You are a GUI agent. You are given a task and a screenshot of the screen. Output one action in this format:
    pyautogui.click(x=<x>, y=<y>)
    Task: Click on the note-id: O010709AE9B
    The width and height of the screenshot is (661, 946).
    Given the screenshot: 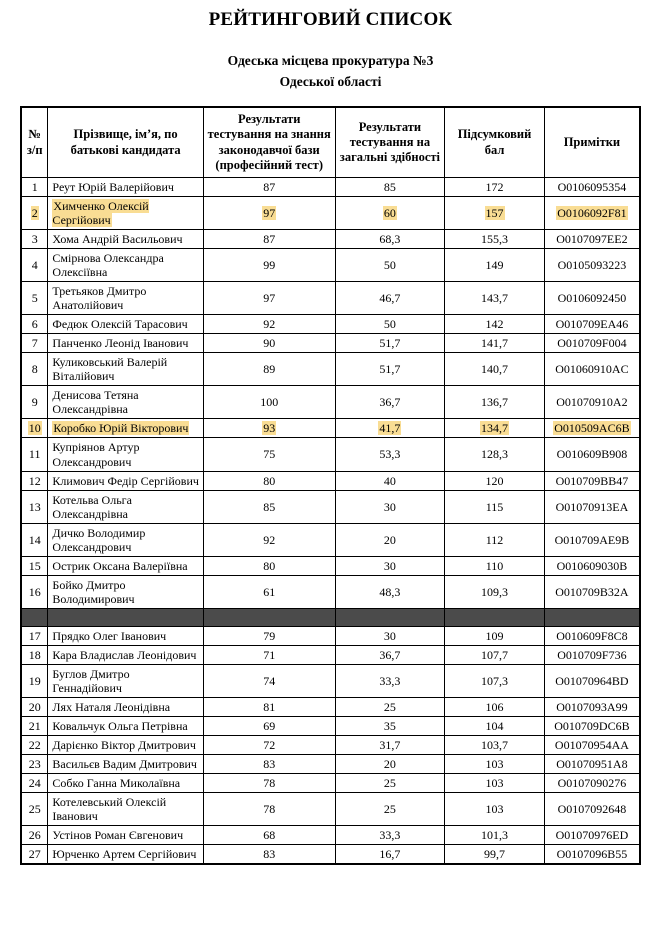 What is the action you would take?
    pyautogui.click(x=592, y=539)
    